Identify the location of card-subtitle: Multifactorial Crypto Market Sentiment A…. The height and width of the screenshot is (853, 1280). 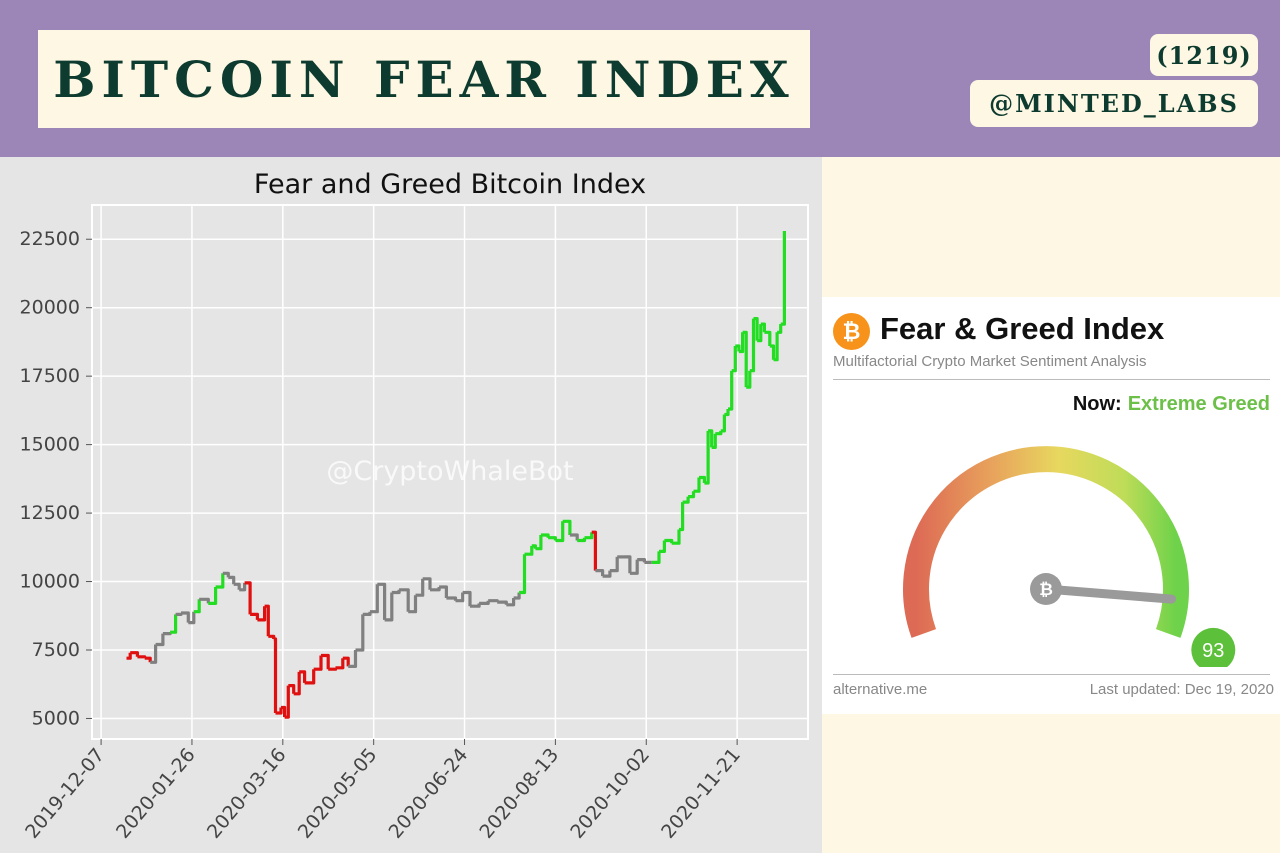
(990, 361).